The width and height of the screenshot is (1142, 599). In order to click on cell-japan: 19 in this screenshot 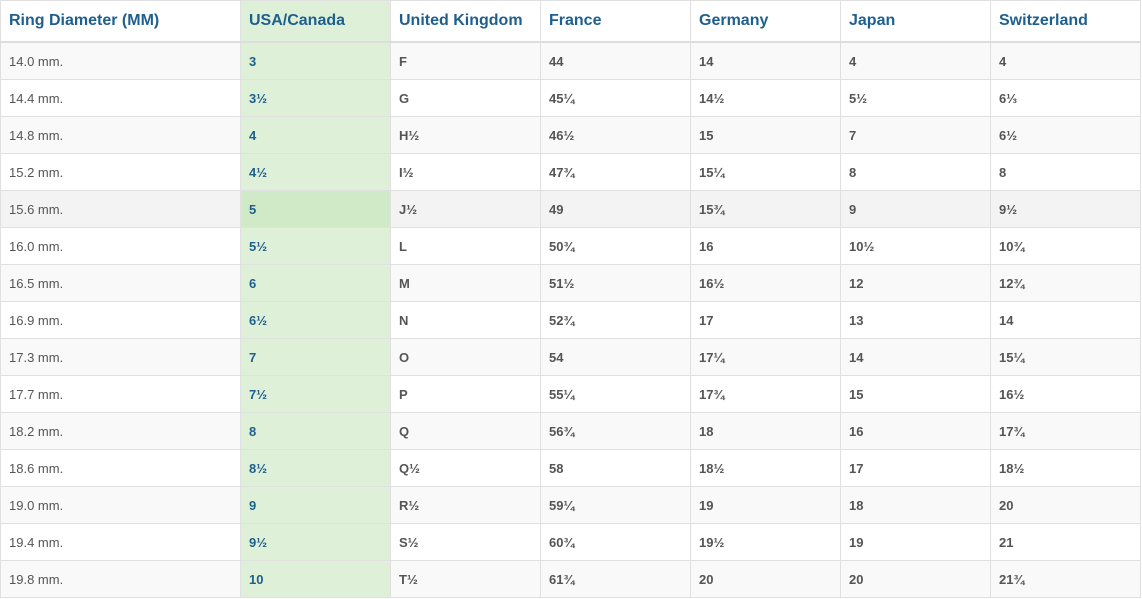, I will do `click(915, 542)`.